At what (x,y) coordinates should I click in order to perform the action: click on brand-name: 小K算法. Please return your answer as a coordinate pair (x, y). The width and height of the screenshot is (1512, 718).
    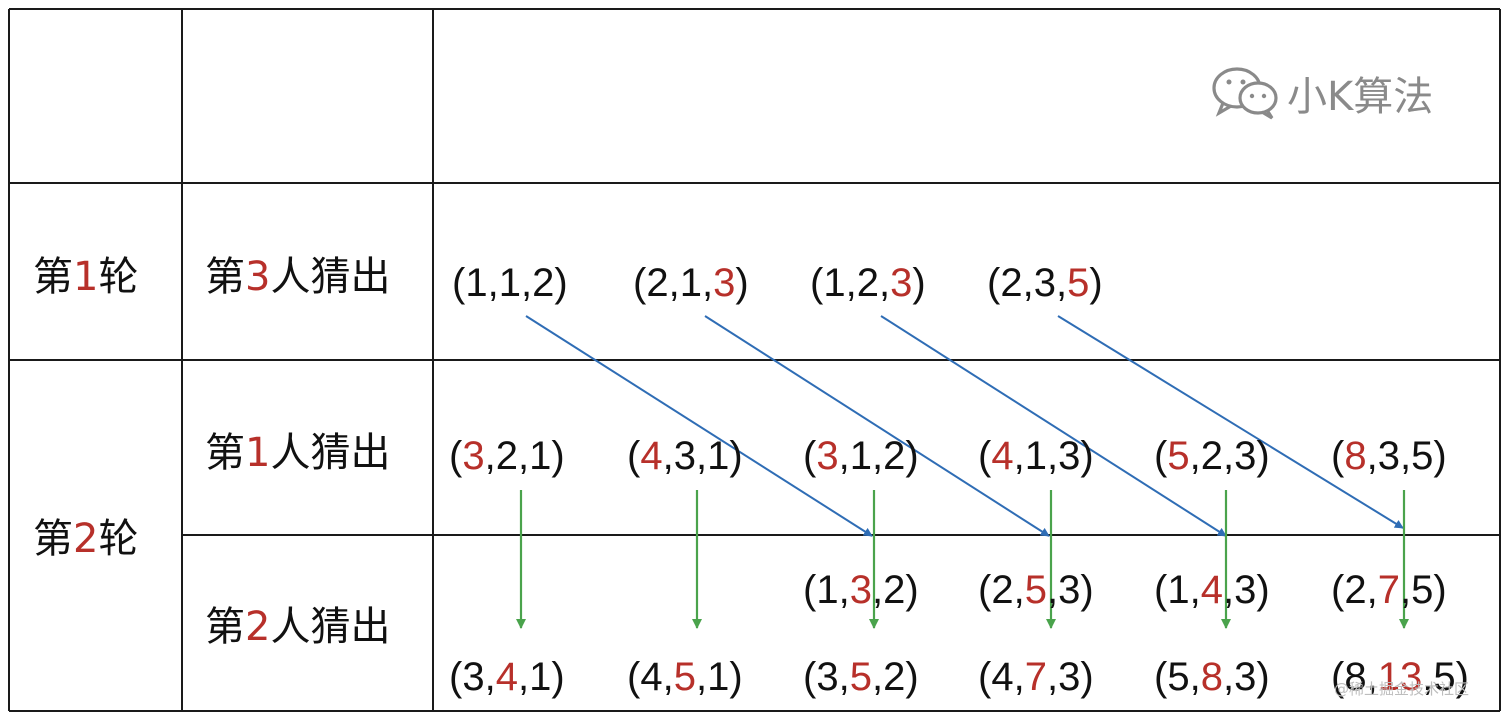
    Looking at the image, I should click on (1360, 97).